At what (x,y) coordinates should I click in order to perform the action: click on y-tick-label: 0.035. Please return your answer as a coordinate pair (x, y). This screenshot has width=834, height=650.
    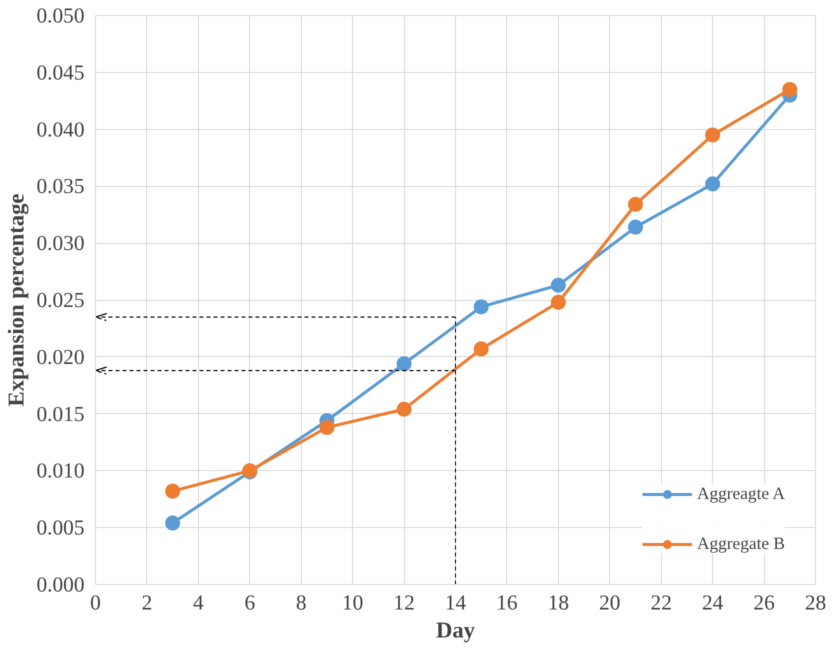
    Looking at the image, I should click on (60, 186).